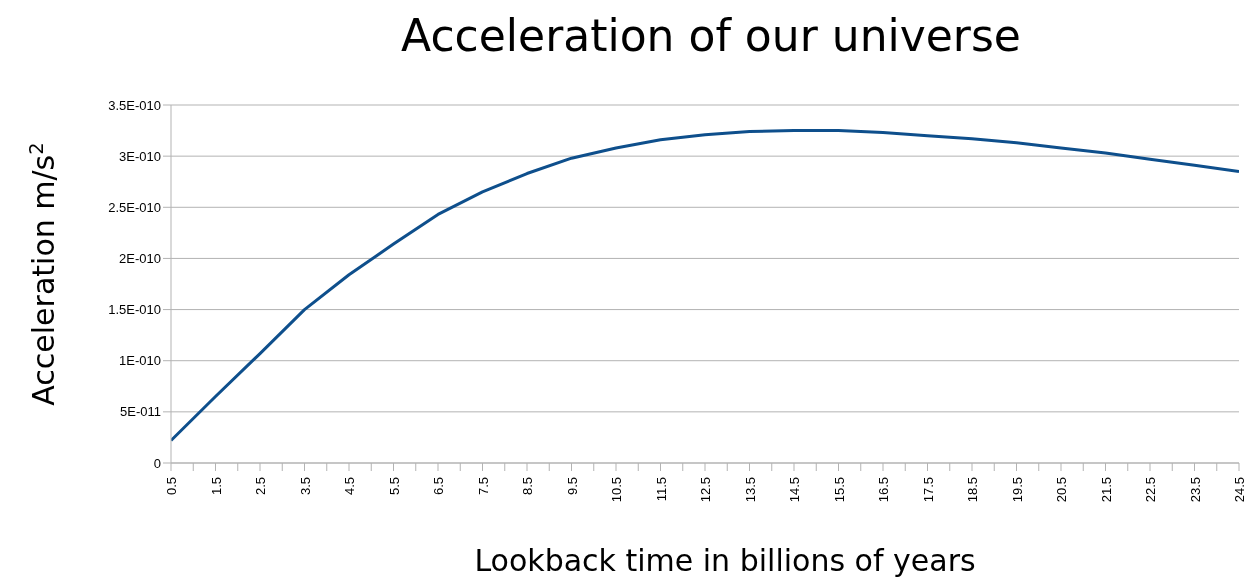 The image size is (1244, 586). I want to click on y-tick-label: 3.5E-010, so click(134, 105).